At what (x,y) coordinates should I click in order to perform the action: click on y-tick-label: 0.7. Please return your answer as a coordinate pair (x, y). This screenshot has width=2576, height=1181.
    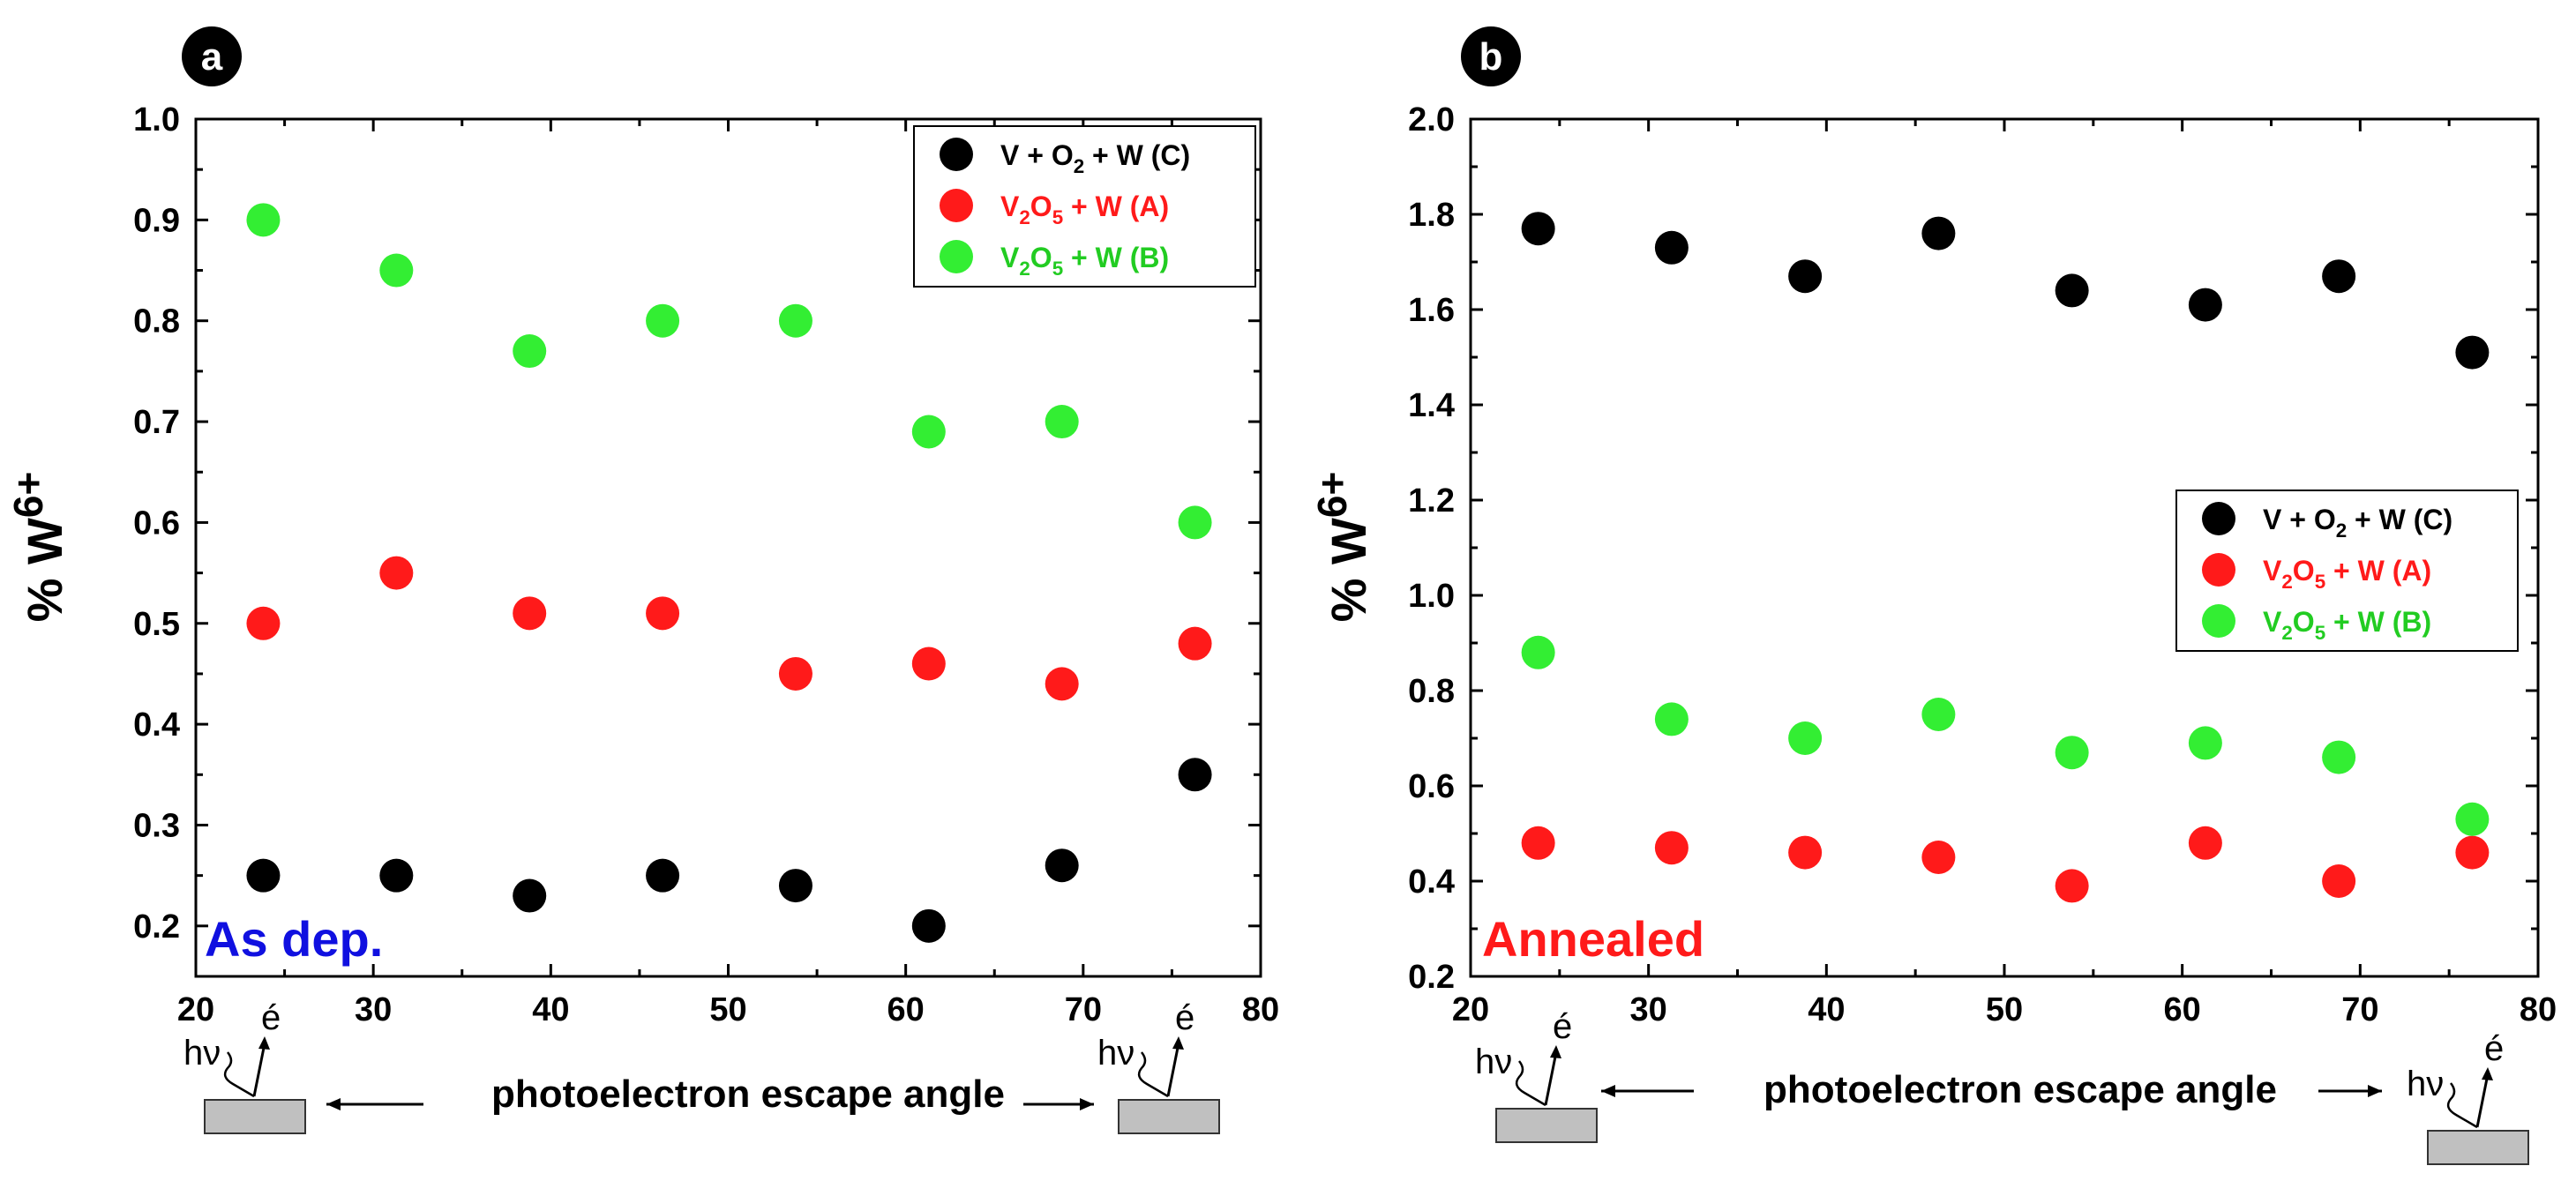
    Looking at the image, I should click on (157, 422).